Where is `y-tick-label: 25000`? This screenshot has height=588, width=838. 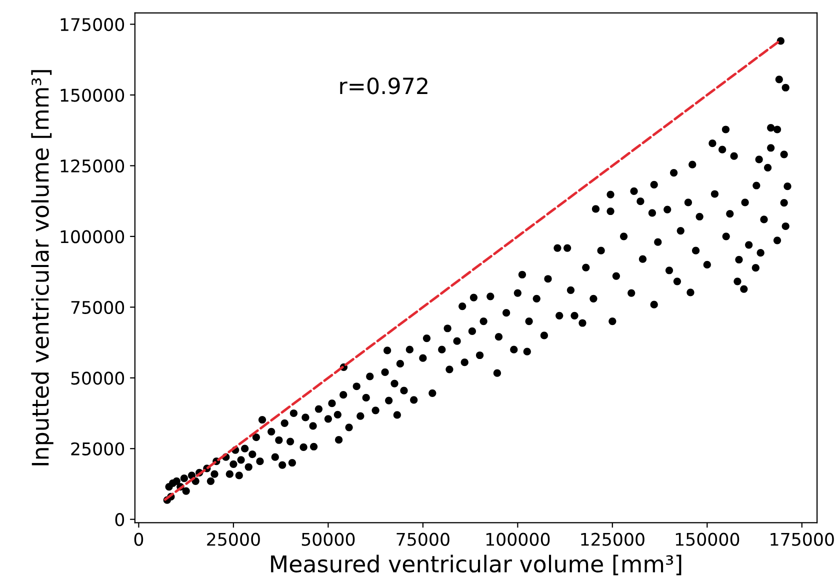
y-tick-label: 25000 is located at coordinates (97, 449).